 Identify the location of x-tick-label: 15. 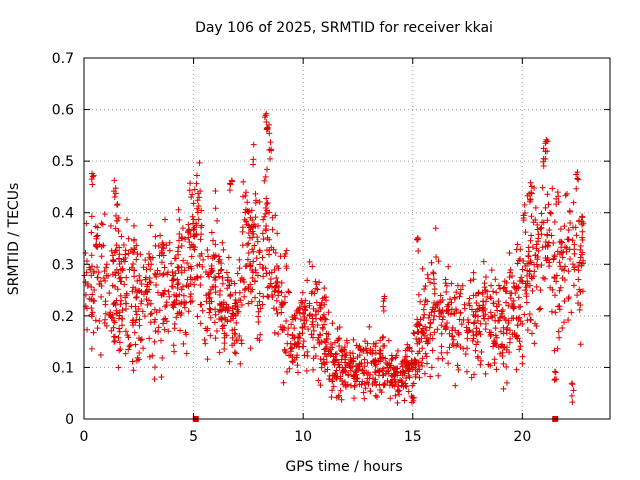
(413, 437).